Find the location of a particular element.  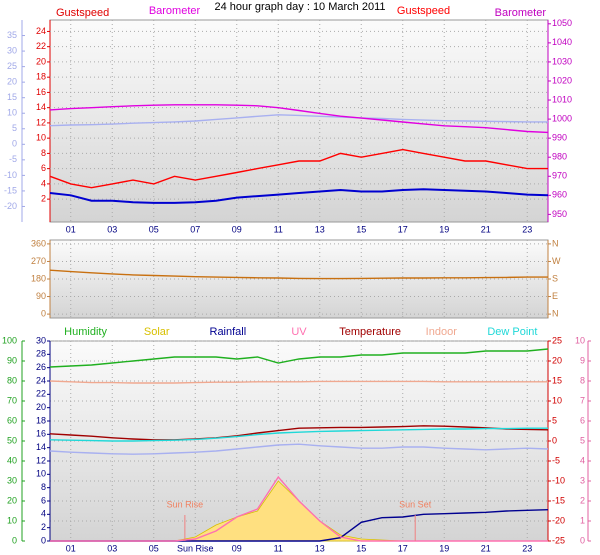

legend-label: Rainfall is located at coordinates (228, 332).